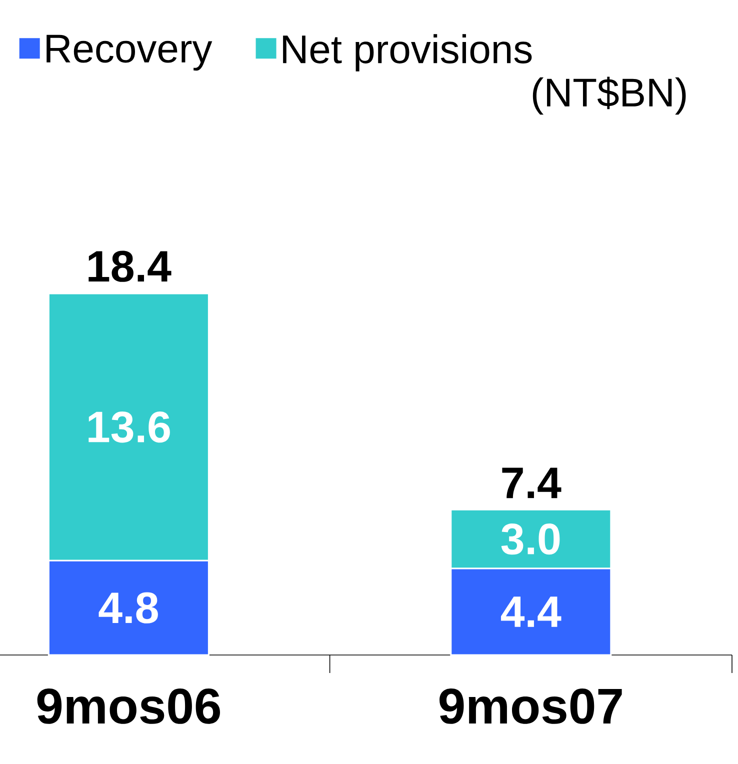 The image size is (738, 764). What do you see at coordinates (532, 483) in the screenshot?
I see `total-label: 7.4` at bounding box center [532, 483].